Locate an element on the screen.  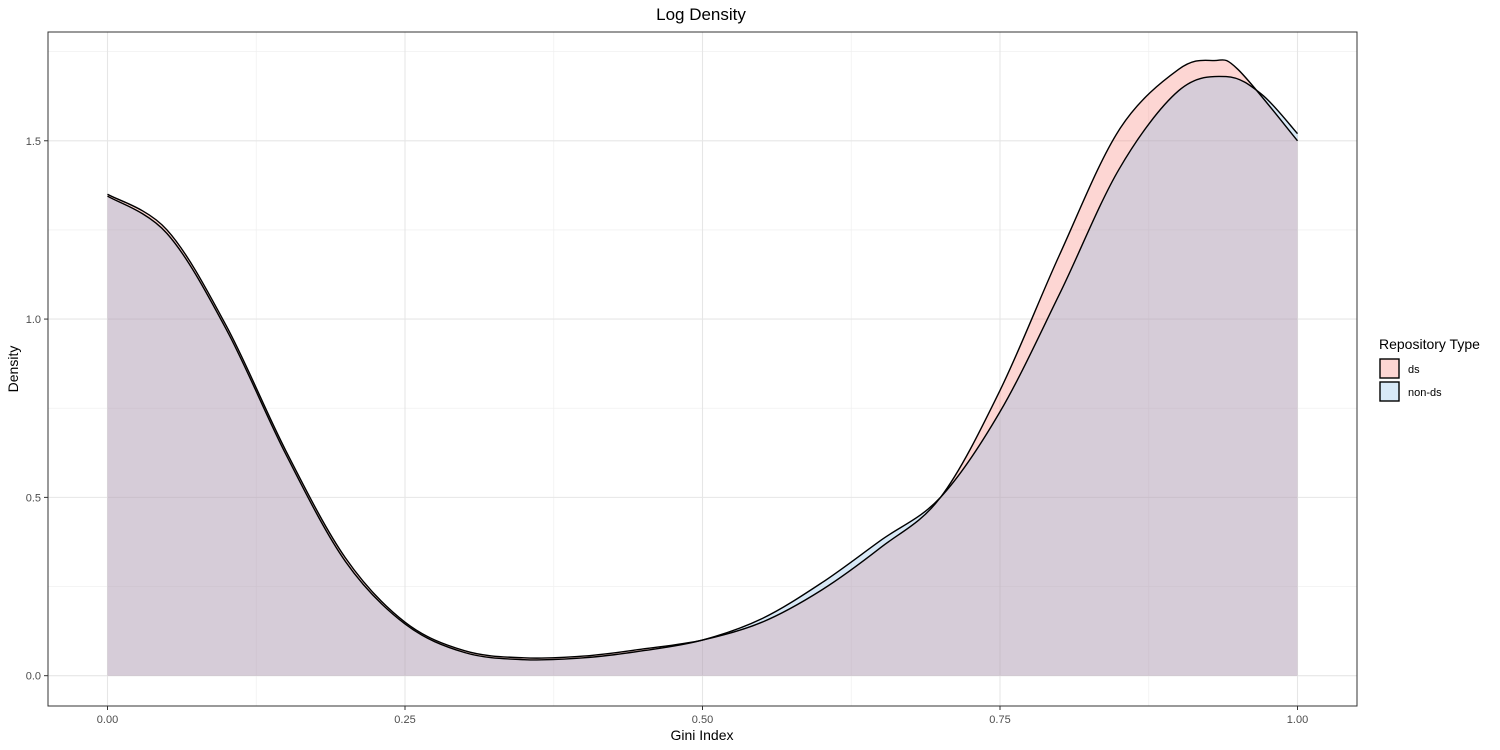
legend-key-ds is located at coordinates (1389, 368).